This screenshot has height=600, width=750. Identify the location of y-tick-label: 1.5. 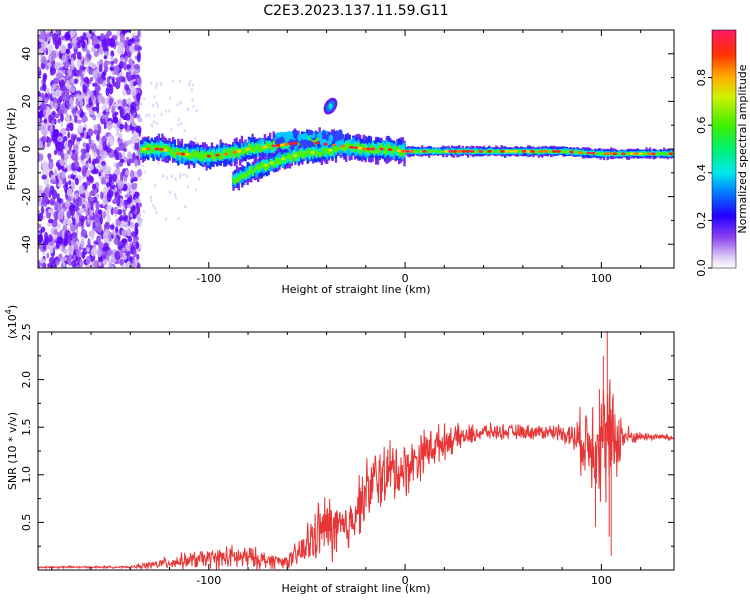
(26, 427).